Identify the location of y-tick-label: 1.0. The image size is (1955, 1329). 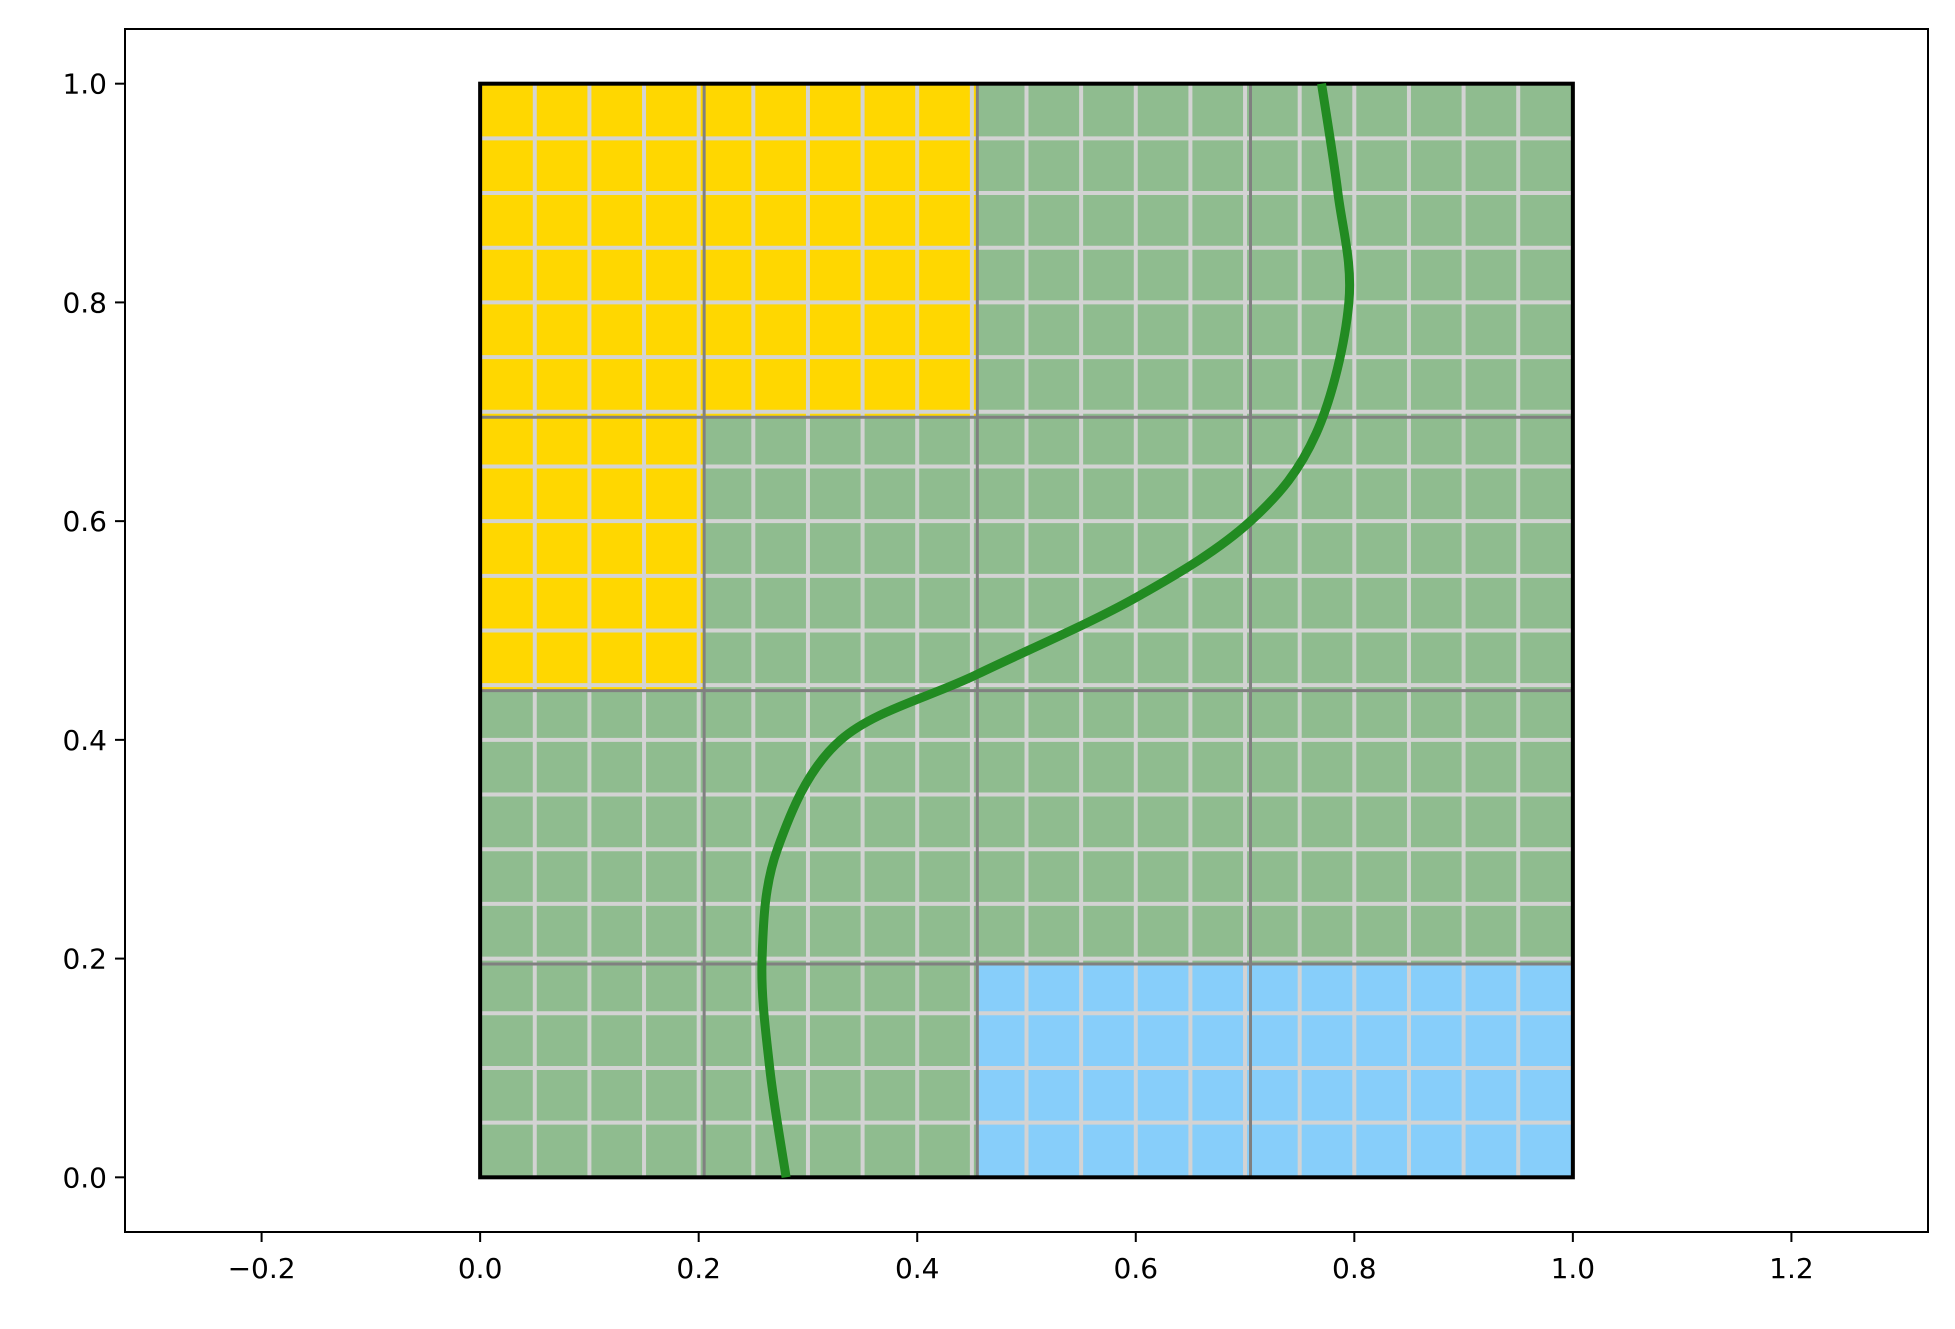
(84, 84).